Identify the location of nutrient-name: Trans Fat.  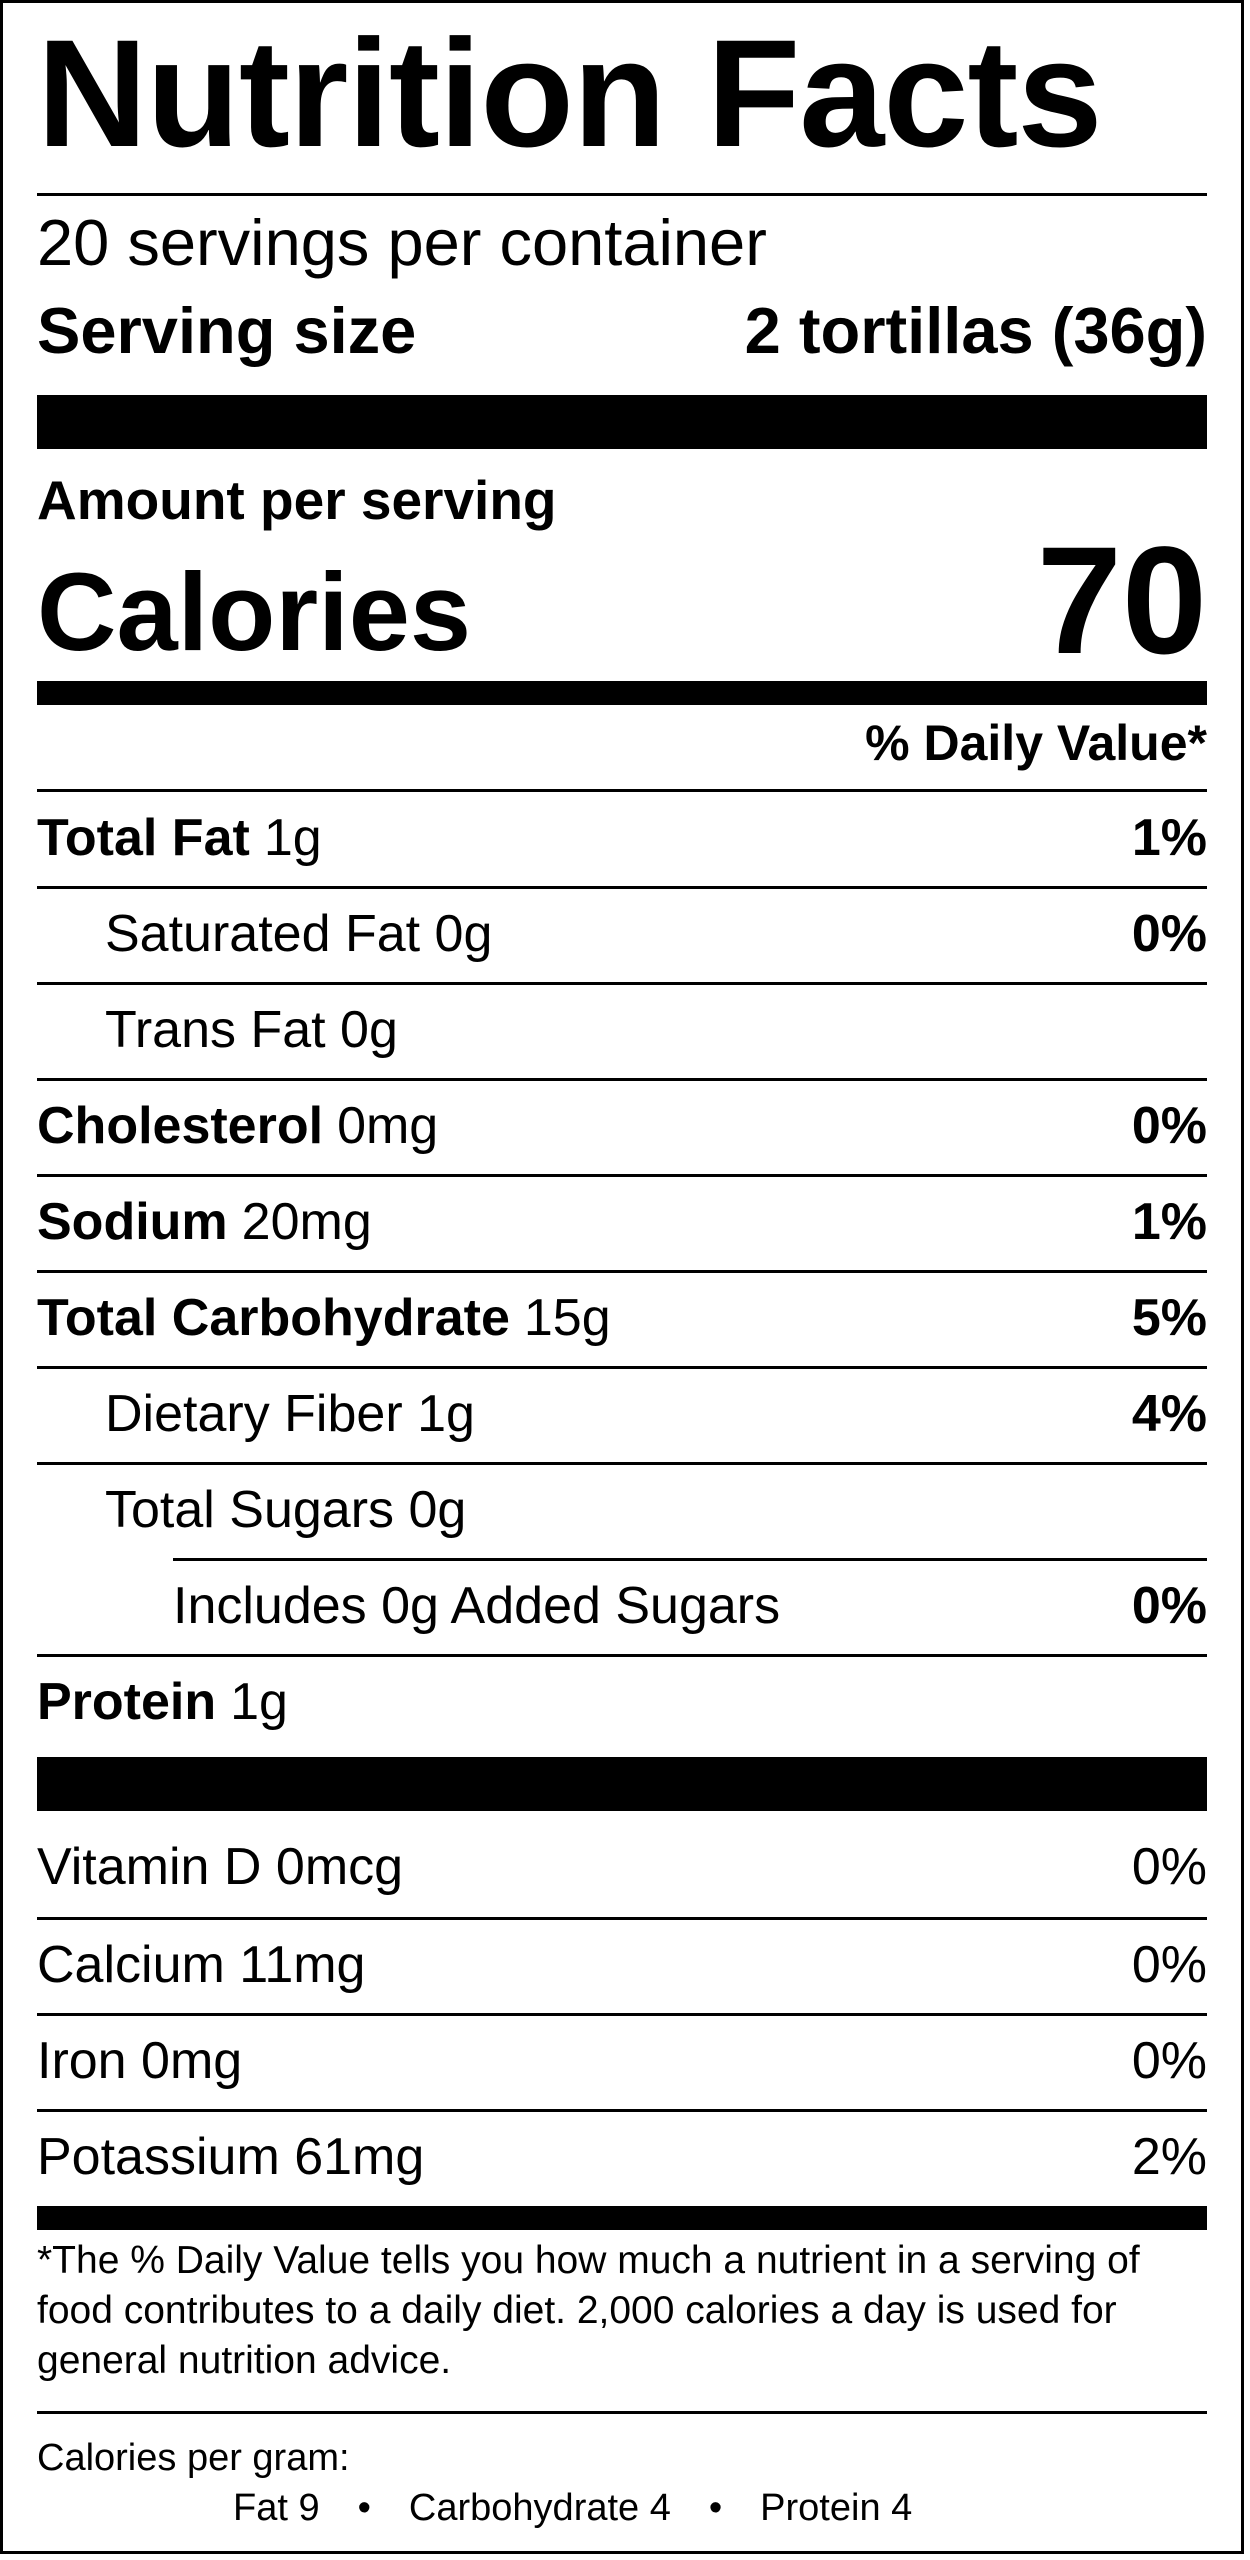
(215, 1030).